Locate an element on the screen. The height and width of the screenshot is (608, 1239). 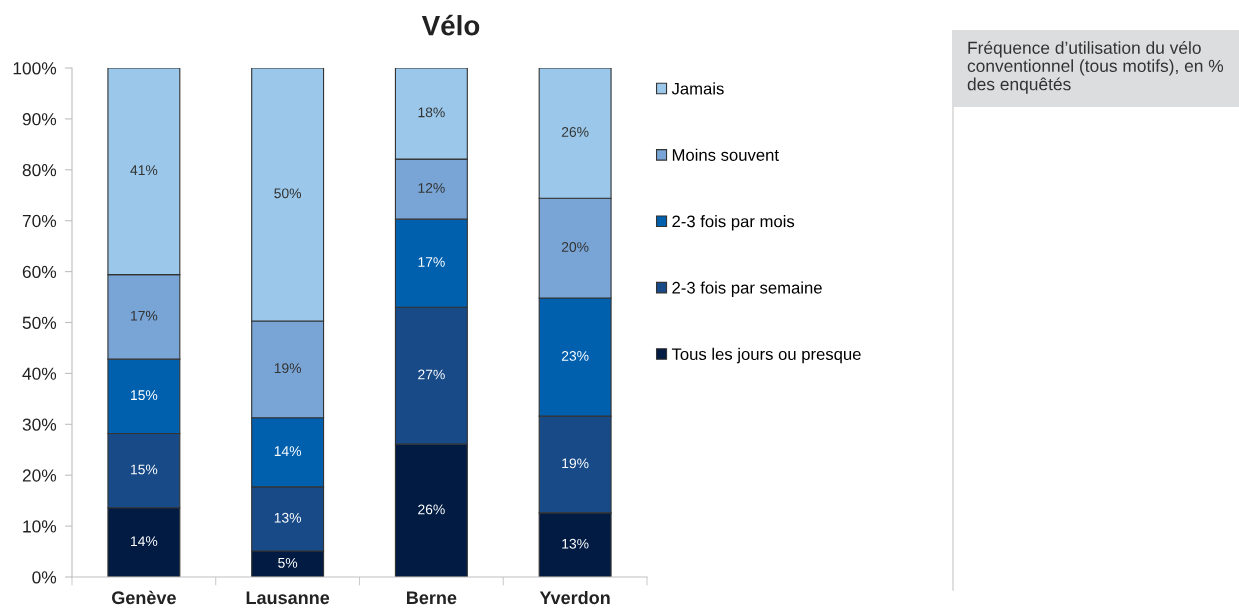
y-tick-label: 100% is located at coordinates (35, 68).